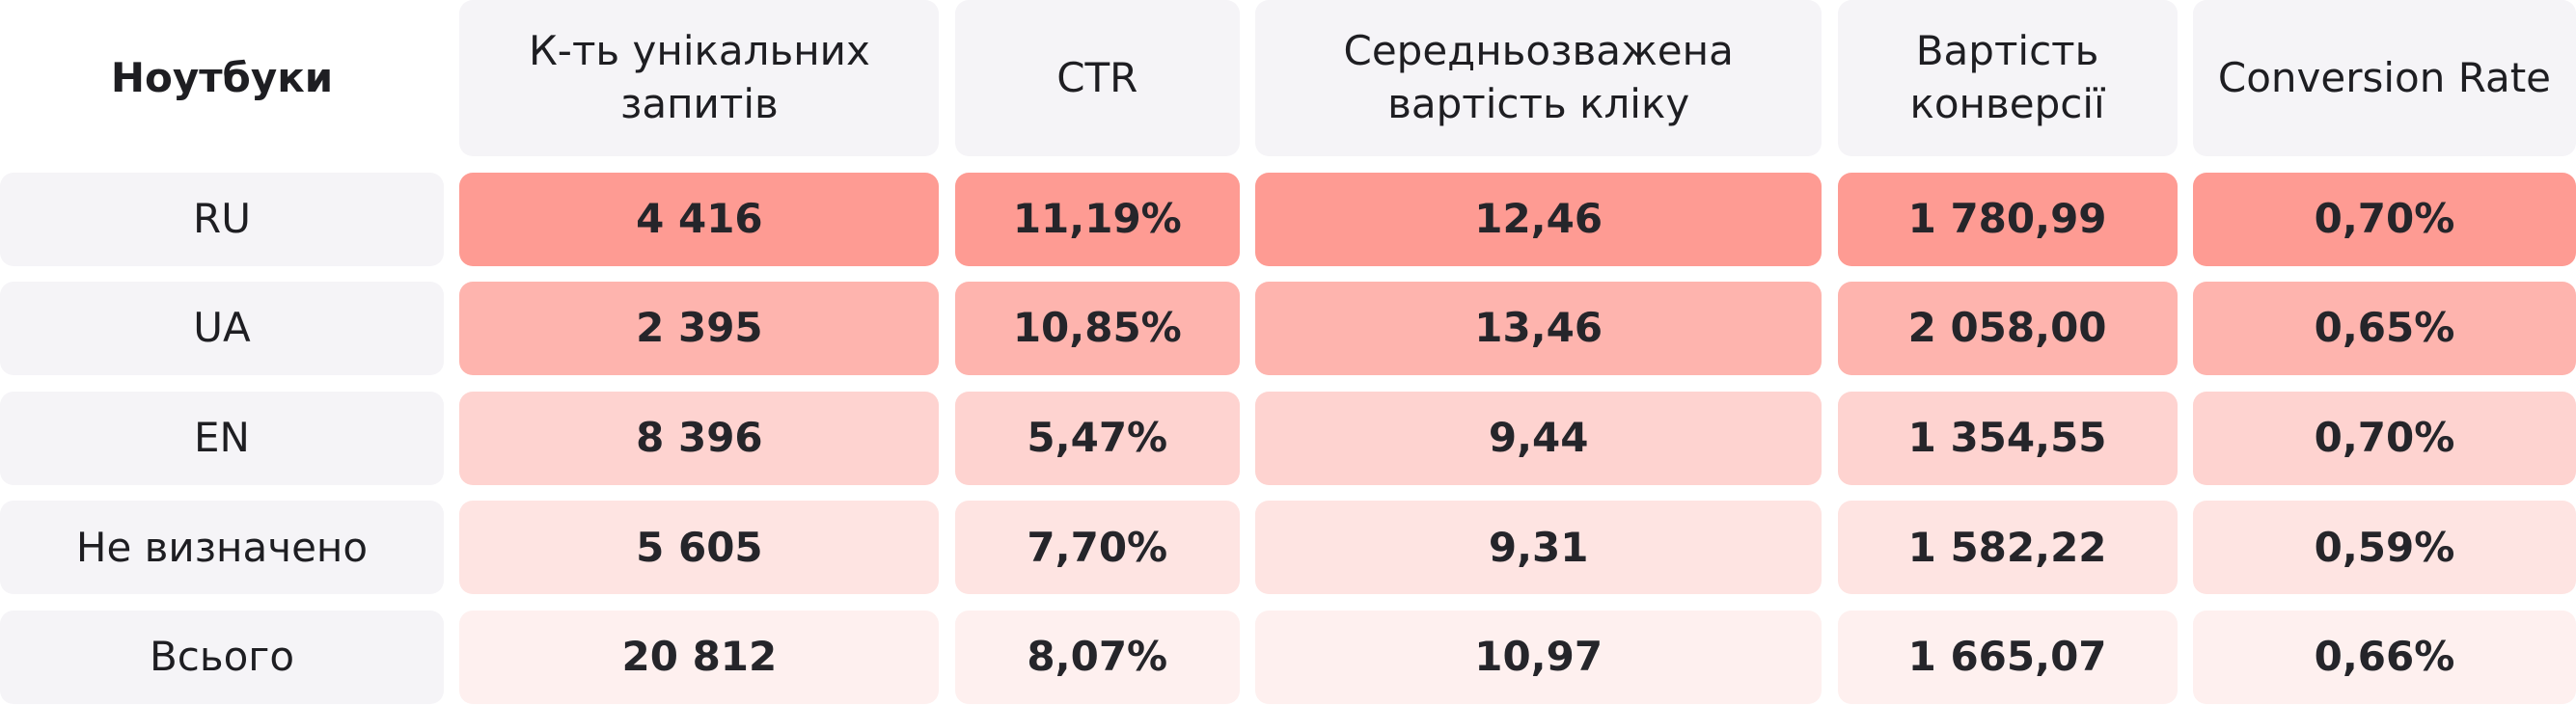 This screenshot has width=2576, height=706. What do you see at coordinates (699, 548) in the screenshot?
I see `value-cell: 5 605` at bounding box center [699, 548].